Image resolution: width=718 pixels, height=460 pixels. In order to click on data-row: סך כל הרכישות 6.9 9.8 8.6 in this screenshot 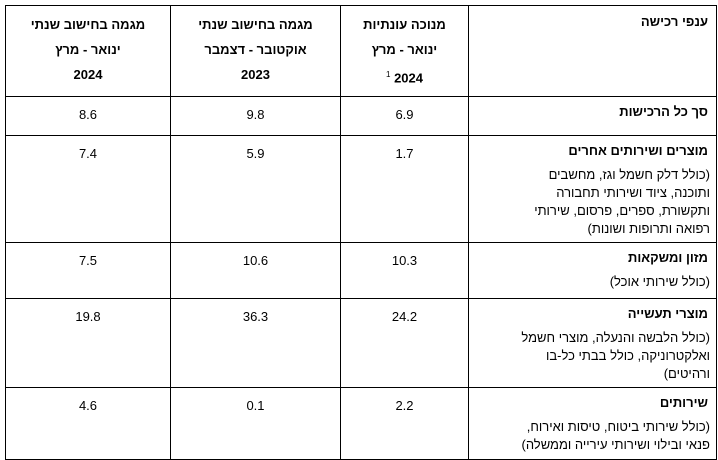, I will do `click(361, 116)`.